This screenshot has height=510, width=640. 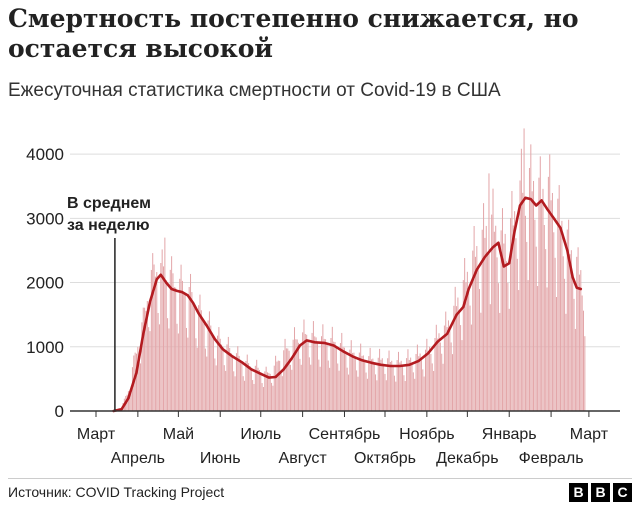 What do you see at coordinates (385, 458) in the screenshot?
I see `x-tick-label: Октябрь` at bounding box center [385, 458].